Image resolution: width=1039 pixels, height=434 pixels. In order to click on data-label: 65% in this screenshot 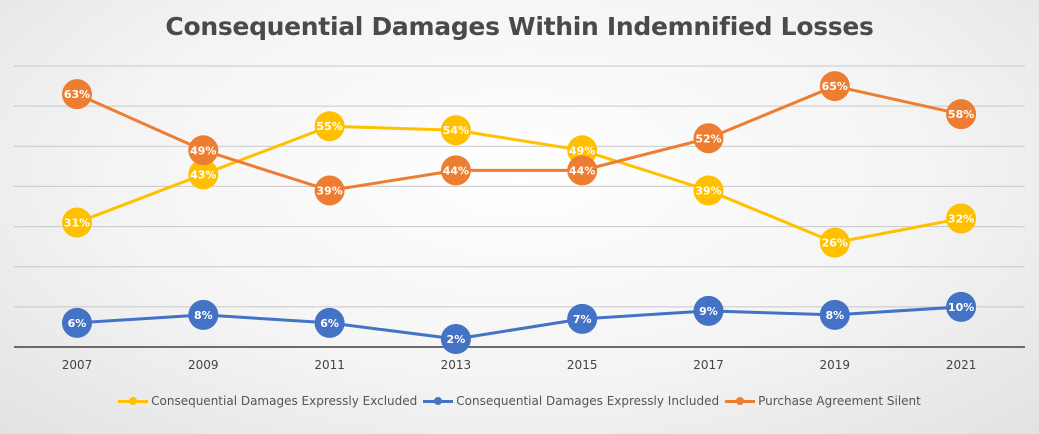, I will do `click(835, 86)`.